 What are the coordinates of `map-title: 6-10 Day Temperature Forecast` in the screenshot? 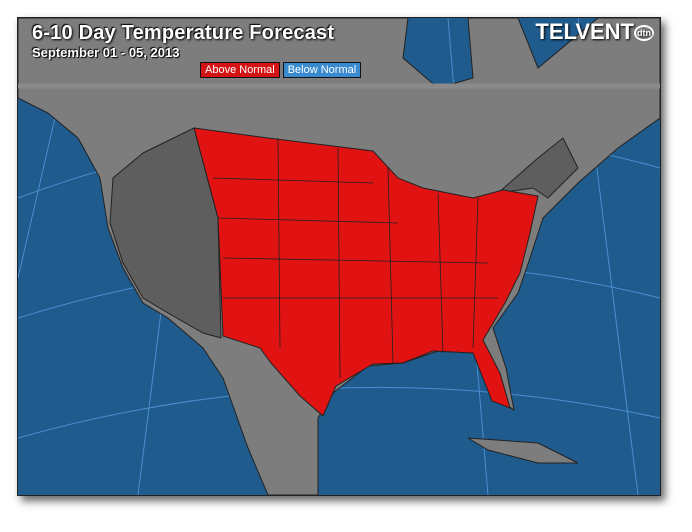 It's located at (183, 33).